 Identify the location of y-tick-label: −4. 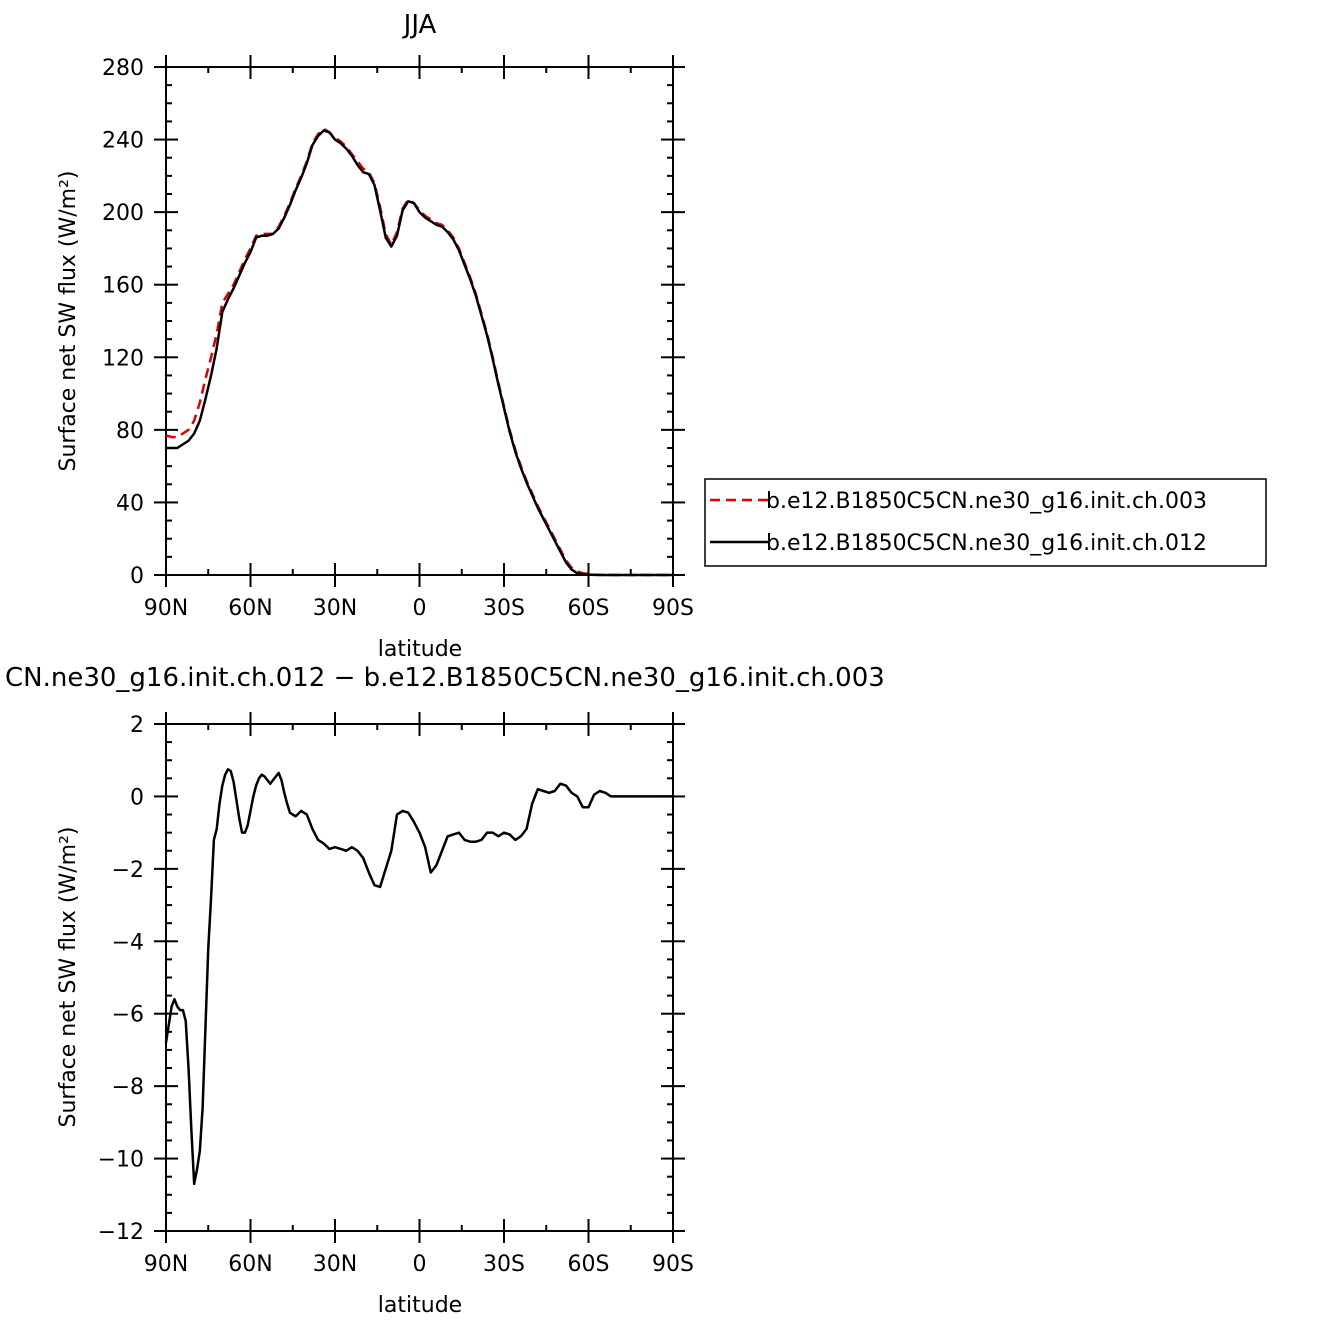
(128, 942).